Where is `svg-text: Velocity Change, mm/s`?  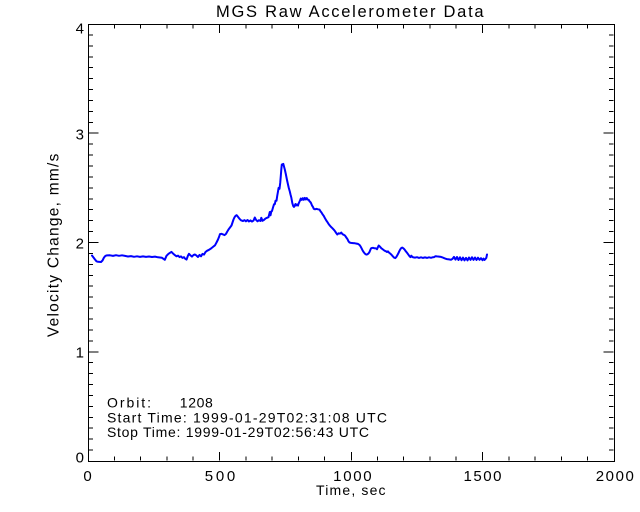 svg-text: Velocity Change, mm/s is located at coordinates (54, 245).